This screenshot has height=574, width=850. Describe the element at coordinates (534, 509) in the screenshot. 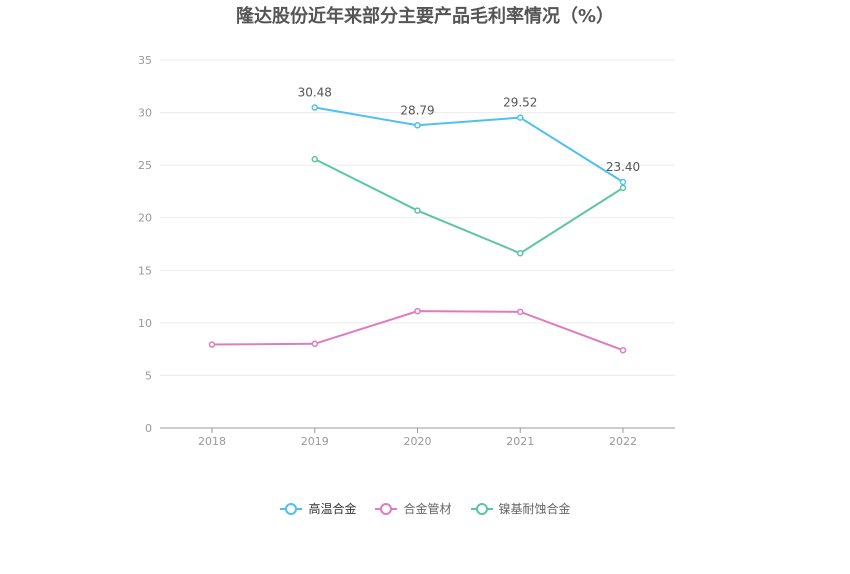

I see `legend-label: 镍基耐蚀合金` at that location.